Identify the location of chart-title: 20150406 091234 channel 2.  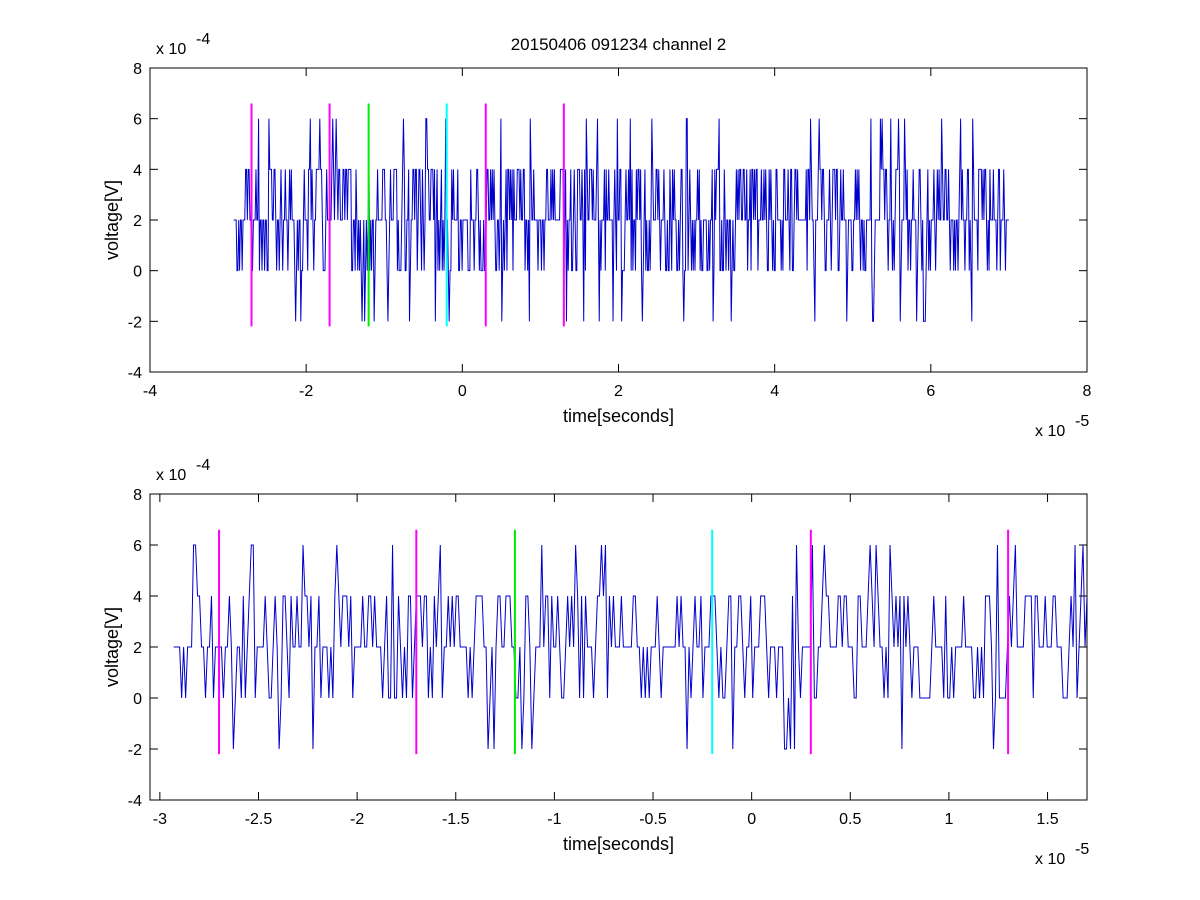
(619, 44).